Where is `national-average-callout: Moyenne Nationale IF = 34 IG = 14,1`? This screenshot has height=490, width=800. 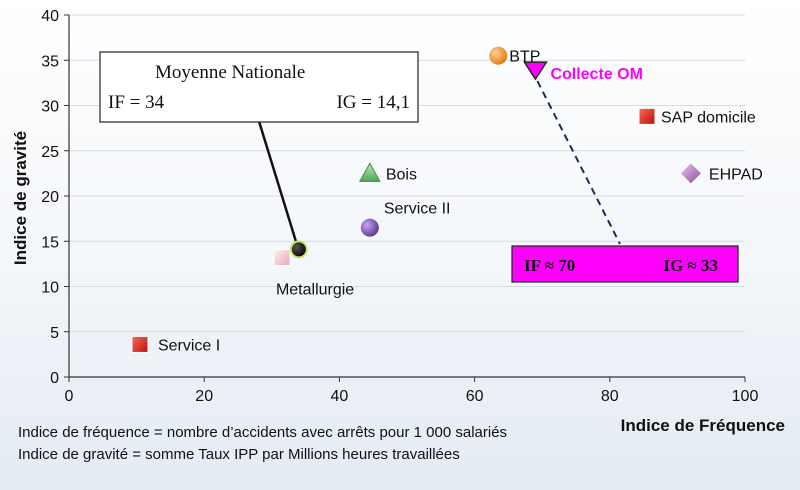 national-average-callout: Moyenne Nationale IF = 34 IG = 14,1 is located at coordinates (259, 87).